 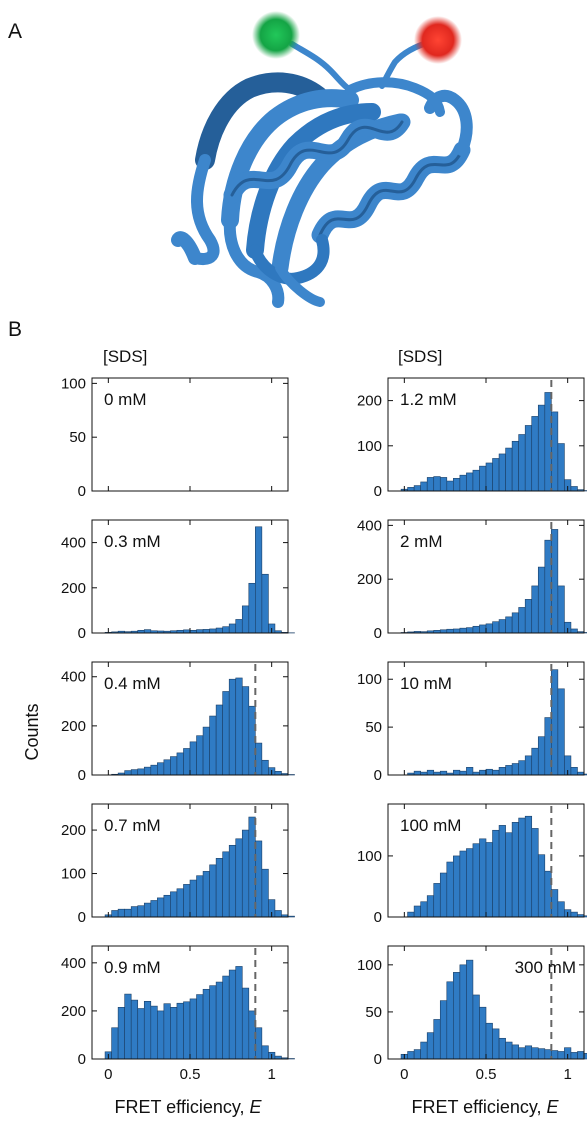 I want to click on donor-dye-icon, so click(x=276, y=35).